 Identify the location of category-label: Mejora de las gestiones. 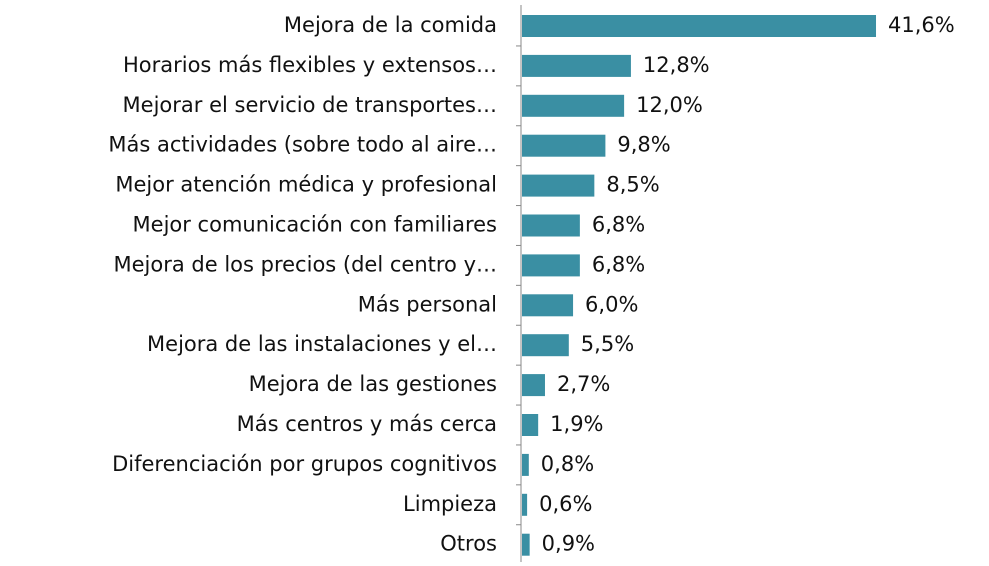
(373, 384).